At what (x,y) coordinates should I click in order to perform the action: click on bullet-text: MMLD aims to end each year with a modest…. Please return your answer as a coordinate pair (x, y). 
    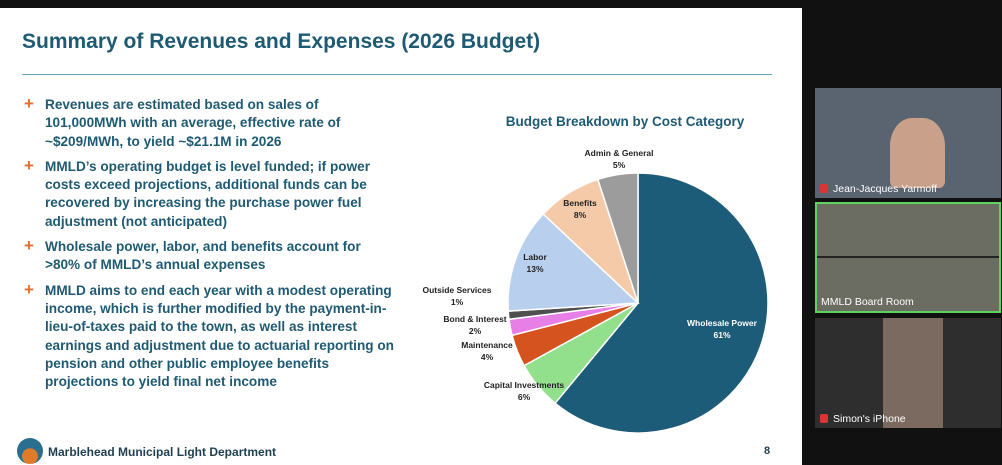
    Looking at the image, I should click on (219, 336).